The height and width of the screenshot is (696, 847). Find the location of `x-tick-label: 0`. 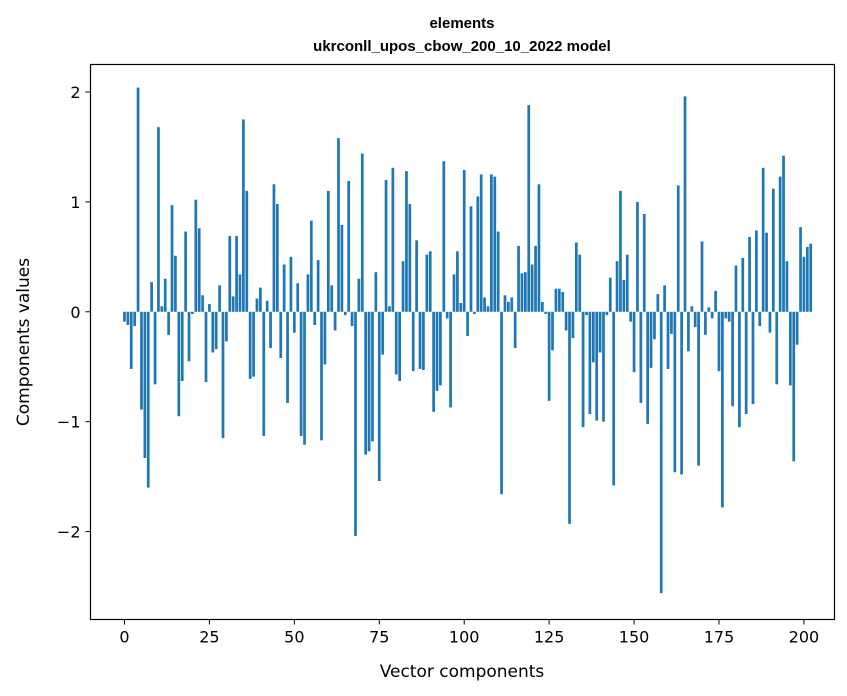

x-tick-label: 0 is located at coordinates (124, 637).